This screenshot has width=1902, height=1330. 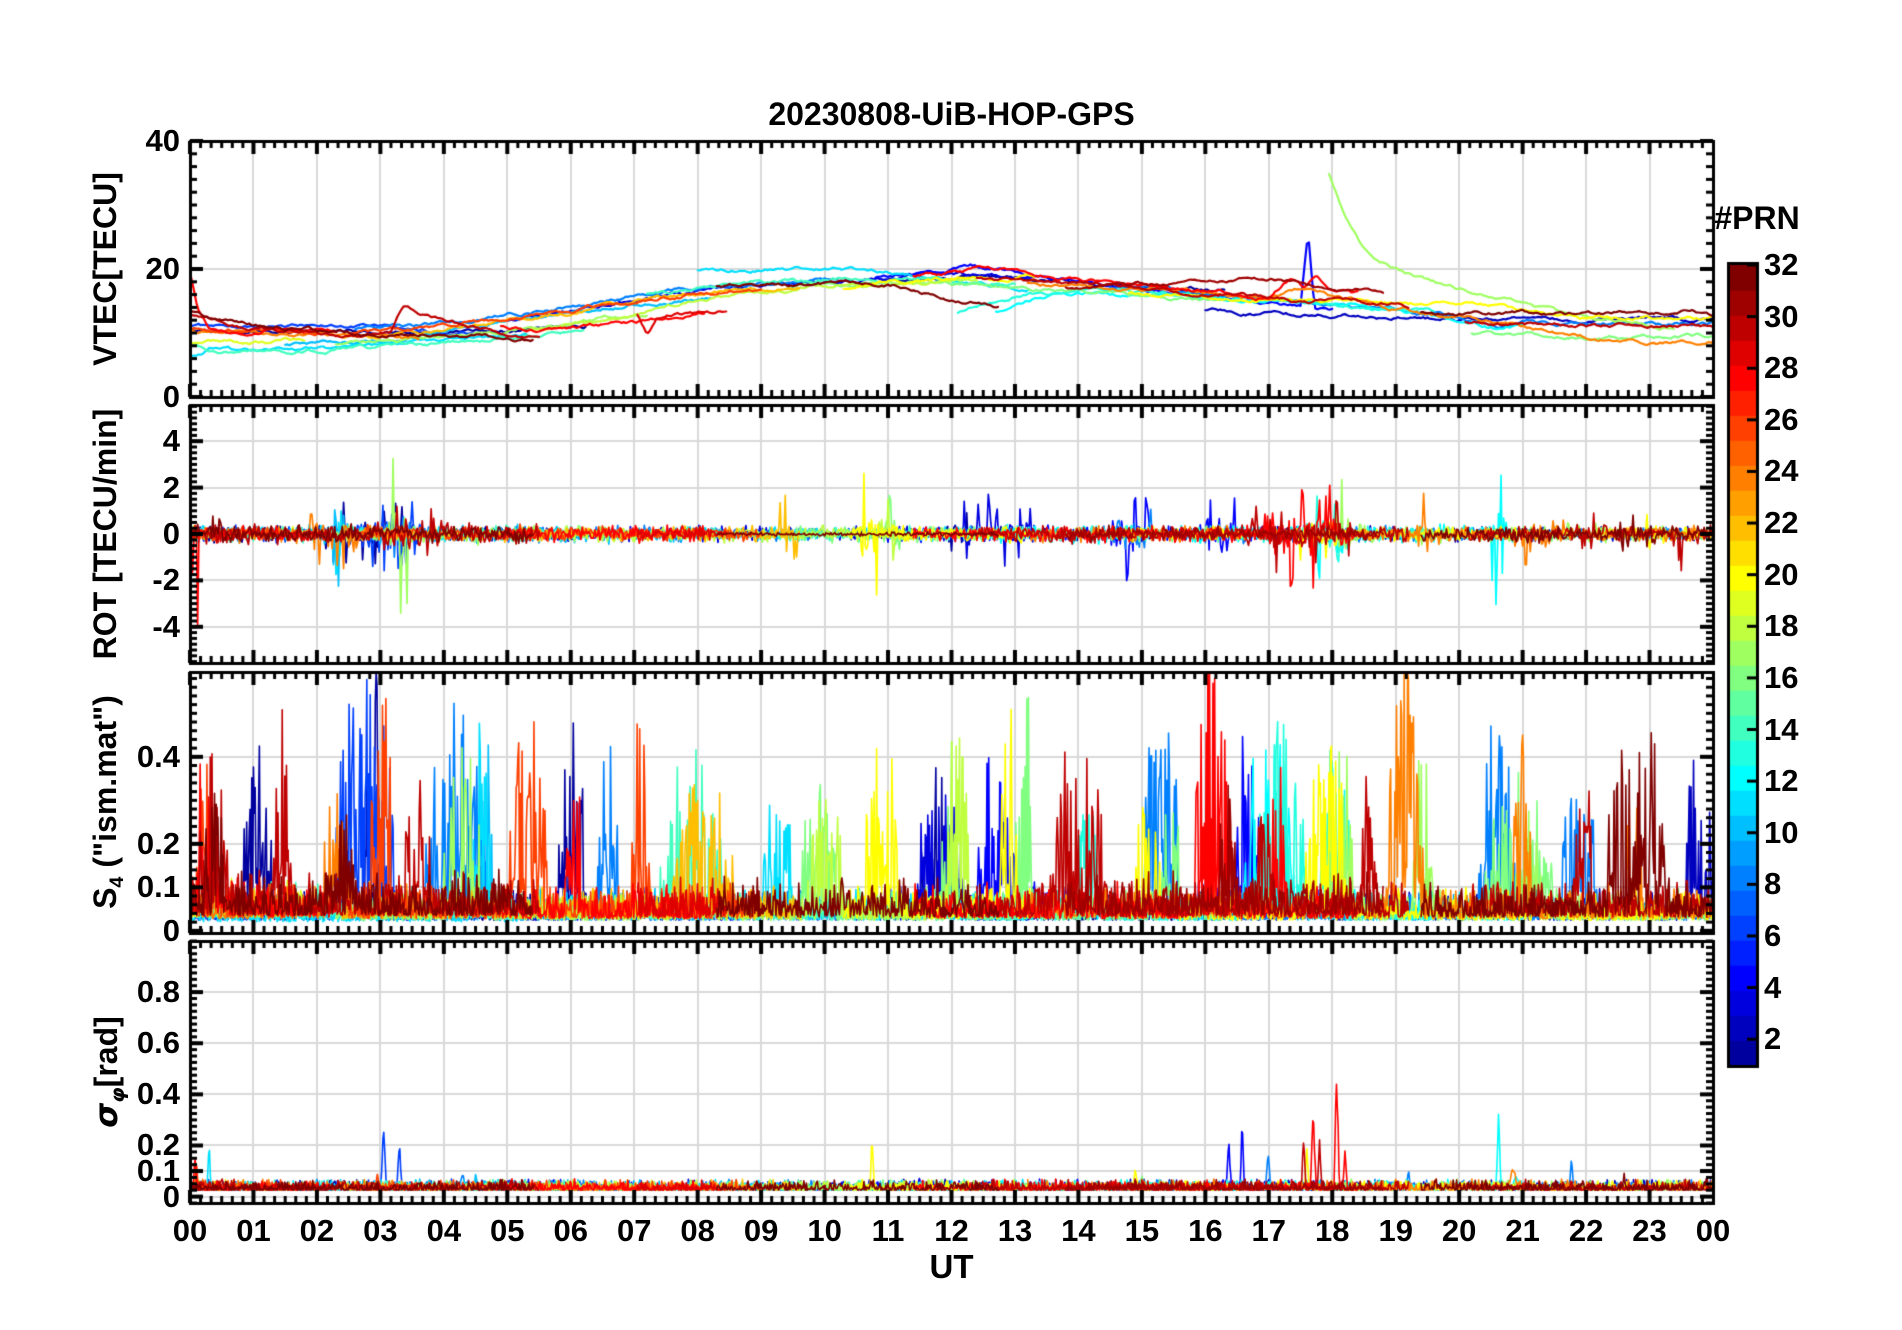 What do you see at coordinates (1773, 935) in the screenshot?
I see `colorbar-tick-label: 6` at bounding box center [1773, 935].